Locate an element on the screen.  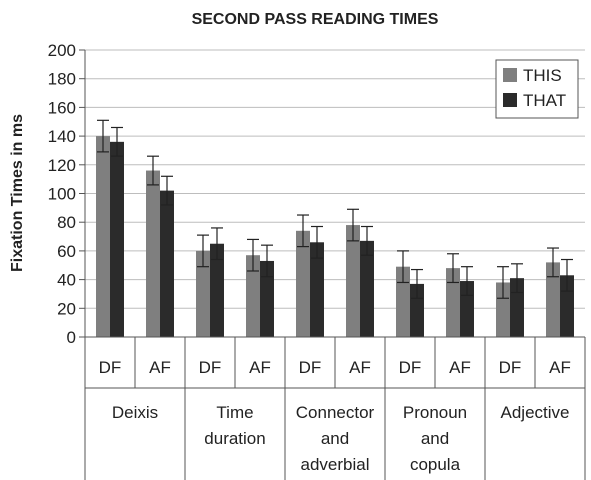
x-sublabel-1-0: DF is located at coordinates (210, 367).